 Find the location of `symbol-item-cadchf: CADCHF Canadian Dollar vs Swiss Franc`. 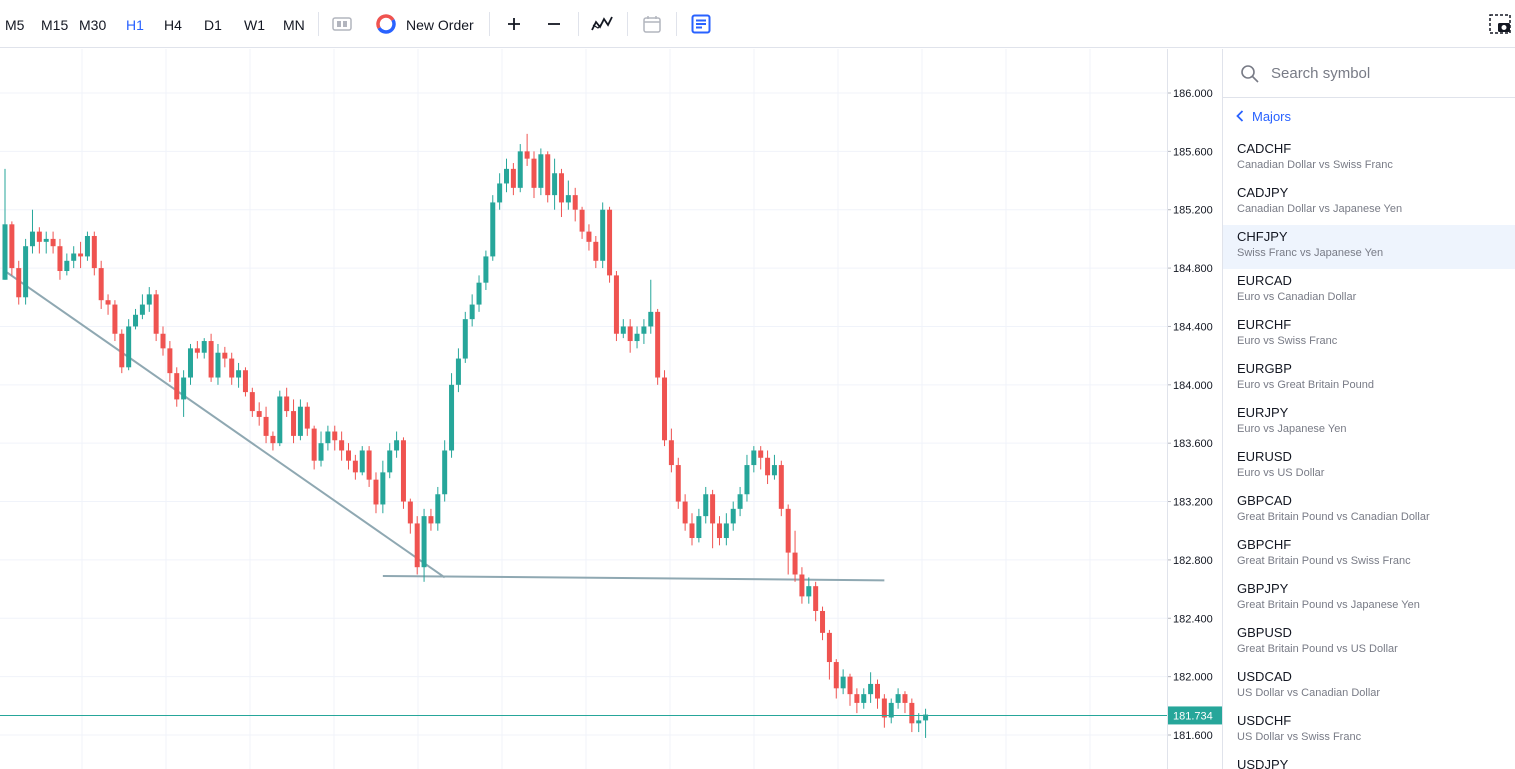

symbol-item-cadchf: CADCHF Canadian Dollar vs Swiss Franc is located at coordinates (1369, 159).